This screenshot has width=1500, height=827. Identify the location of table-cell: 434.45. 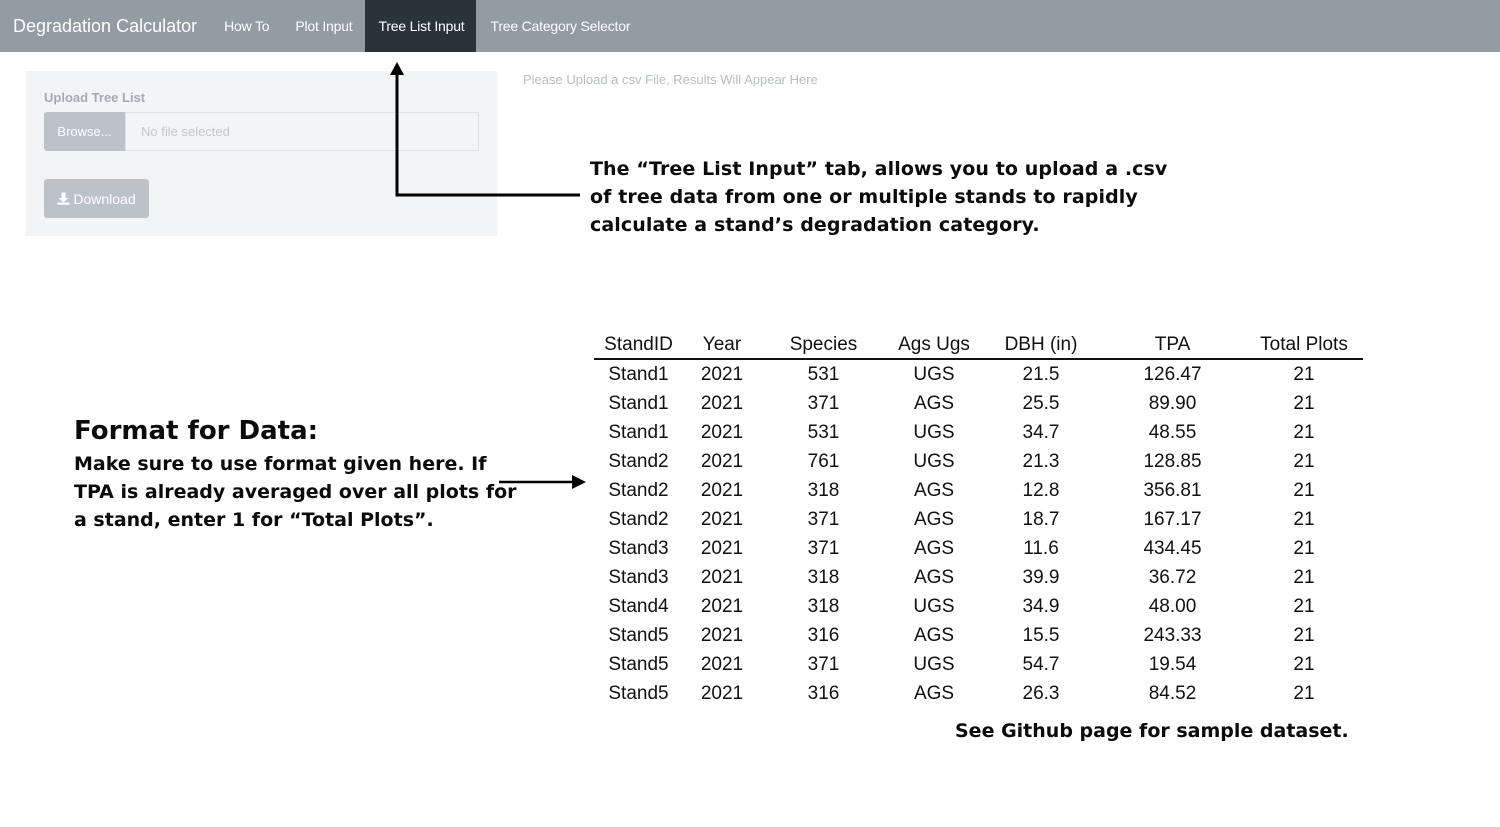
(1172, 548).